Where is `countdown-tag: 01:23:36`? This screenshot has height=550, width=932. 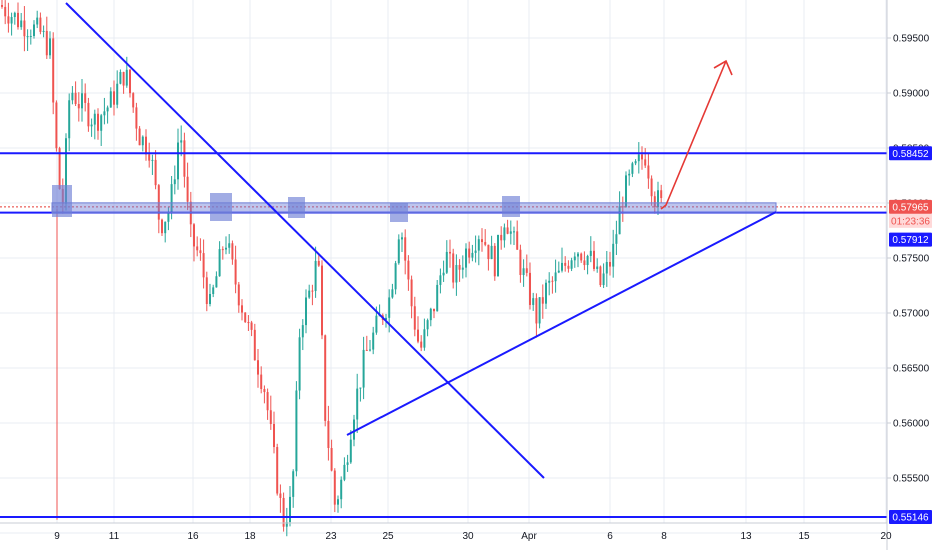 countdown-tag: 01:23:36 is located at coordinates (910, 221).